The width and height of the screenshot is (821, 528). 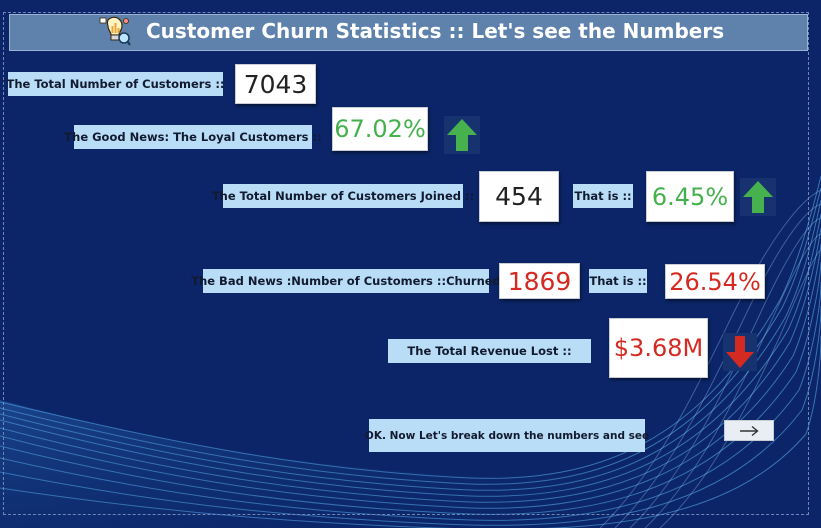 I want to click on churned-percent-value: 26.54%, so click(x=715, y=281).